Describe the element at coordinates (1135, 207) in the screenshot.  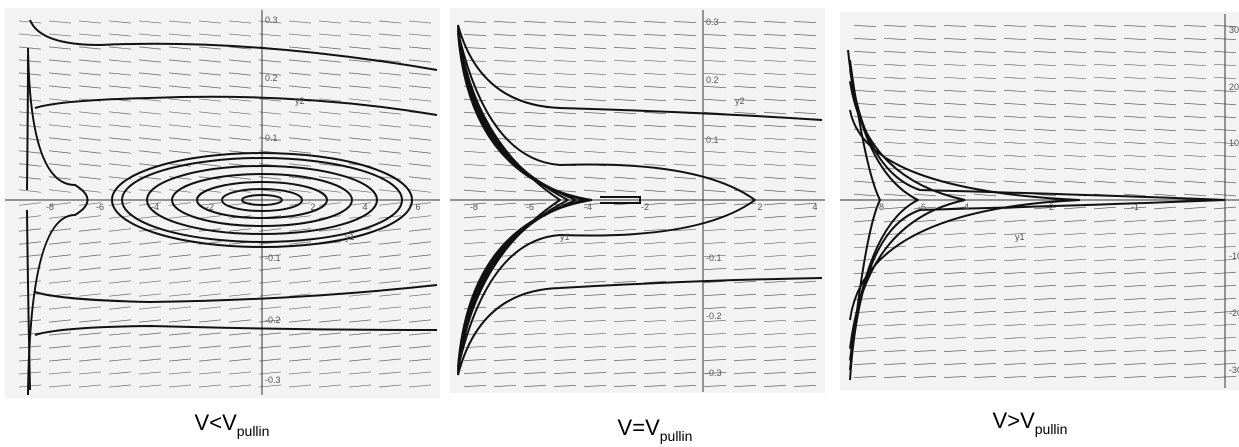
I see `x-tick-label: -1` at that location.